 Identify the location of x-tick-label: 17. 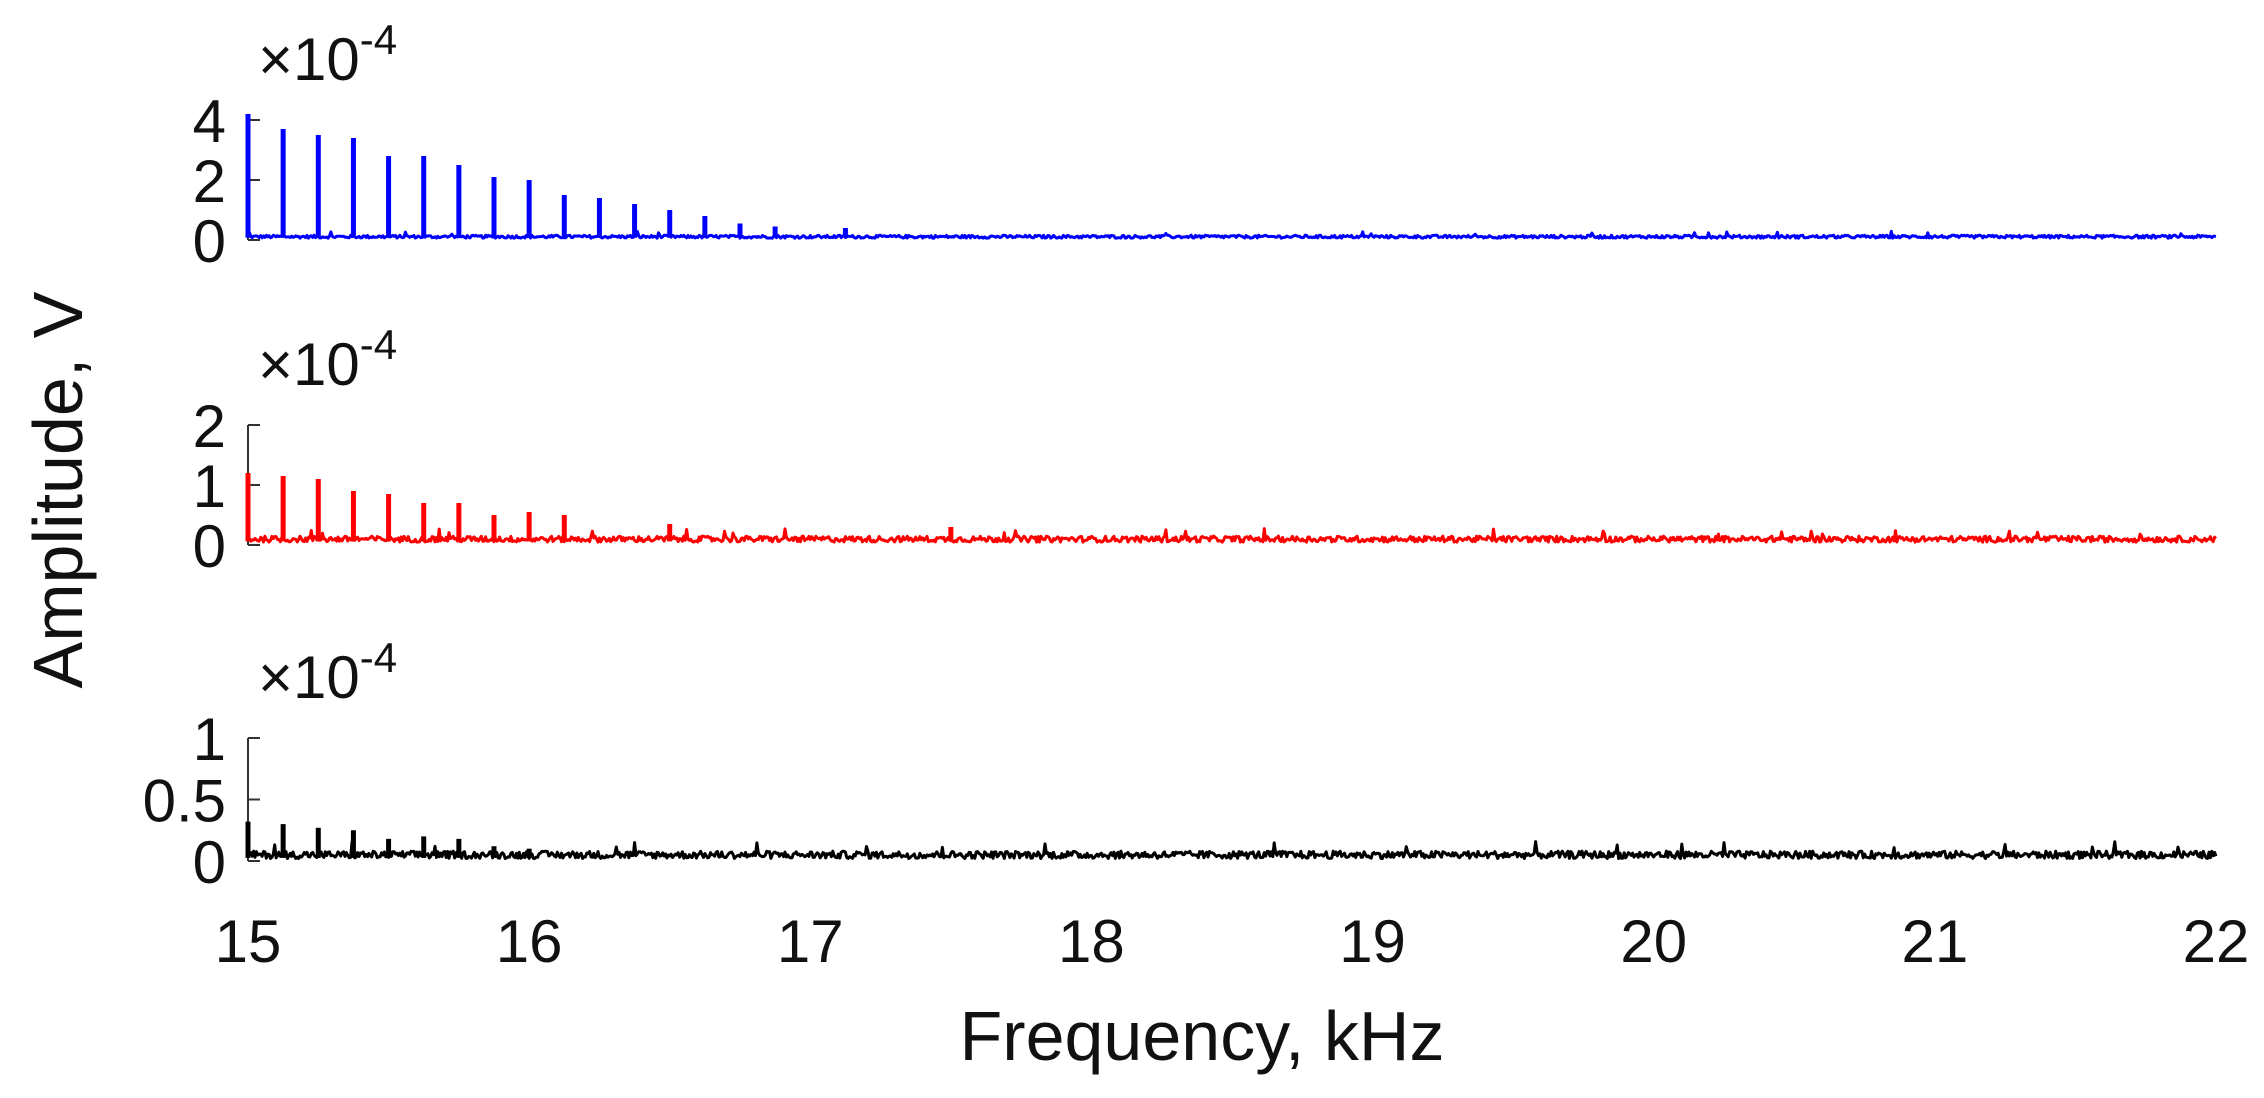
(810, 941).